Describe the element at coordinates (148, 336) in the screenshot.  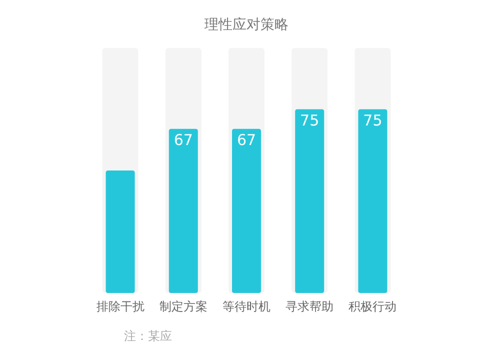
I see `text: 注：某应` at that location.